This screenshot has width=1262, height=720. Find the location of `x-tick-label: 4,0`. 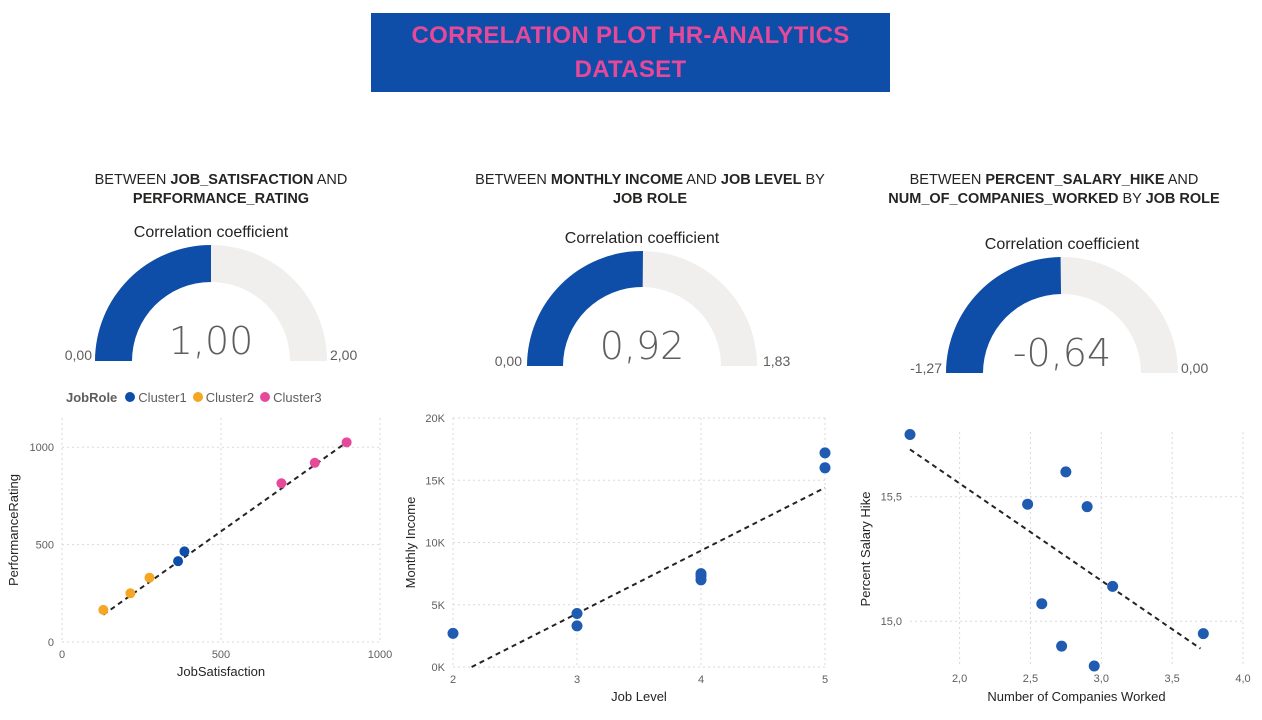

x-tick-label: 4,0 is located at coordinates (1242, 679).